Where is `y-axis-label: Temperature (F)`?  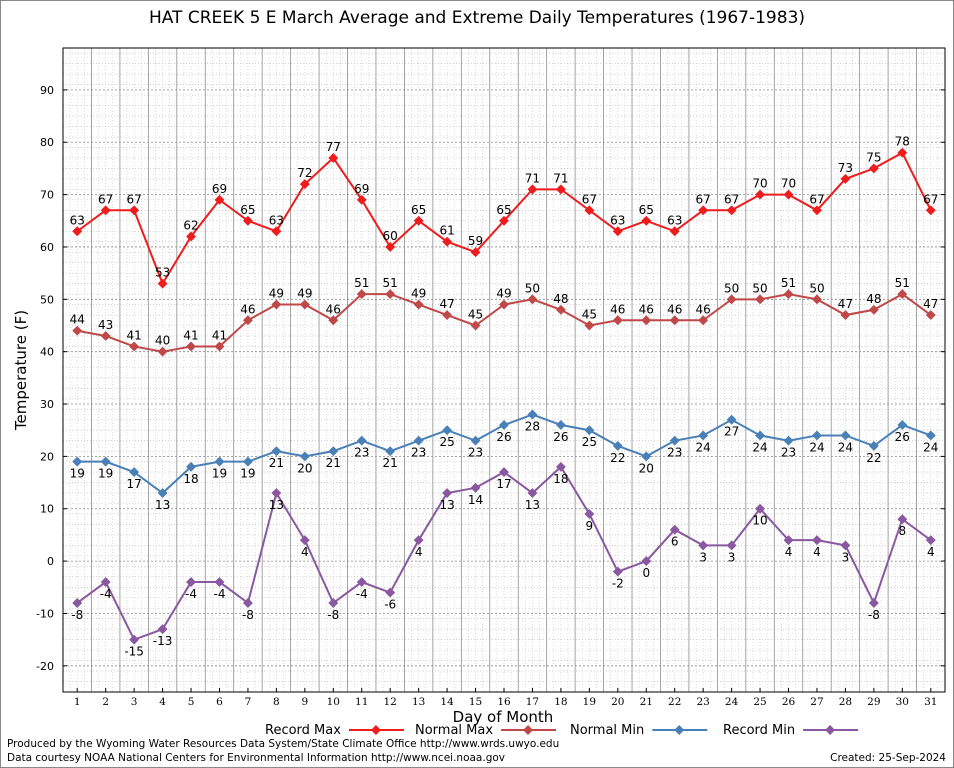
y-axis-label: Temperature (F) is located at coordinates (21, 370).